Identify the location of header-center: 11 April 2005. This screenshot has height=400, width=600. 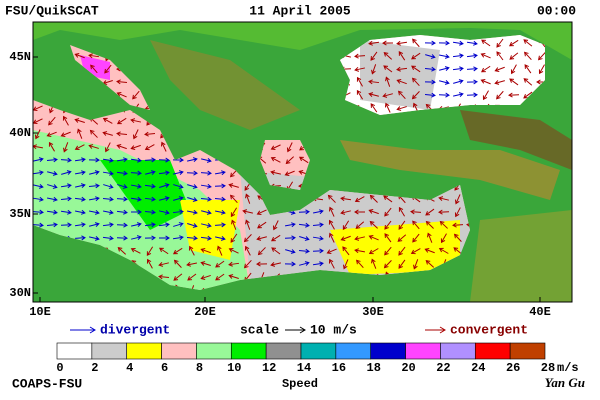
(300, 10).